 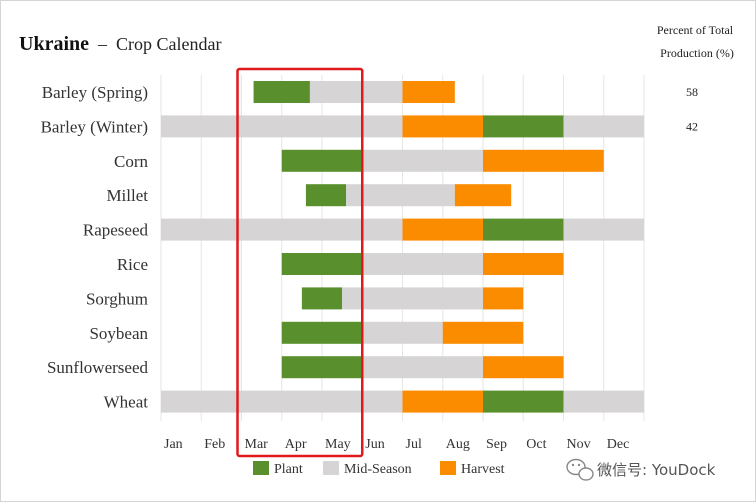 What do you see at coordinates (118, 333) in the screenshot?
I see `crop-label: Soybean` at bounding box center [118, 333].